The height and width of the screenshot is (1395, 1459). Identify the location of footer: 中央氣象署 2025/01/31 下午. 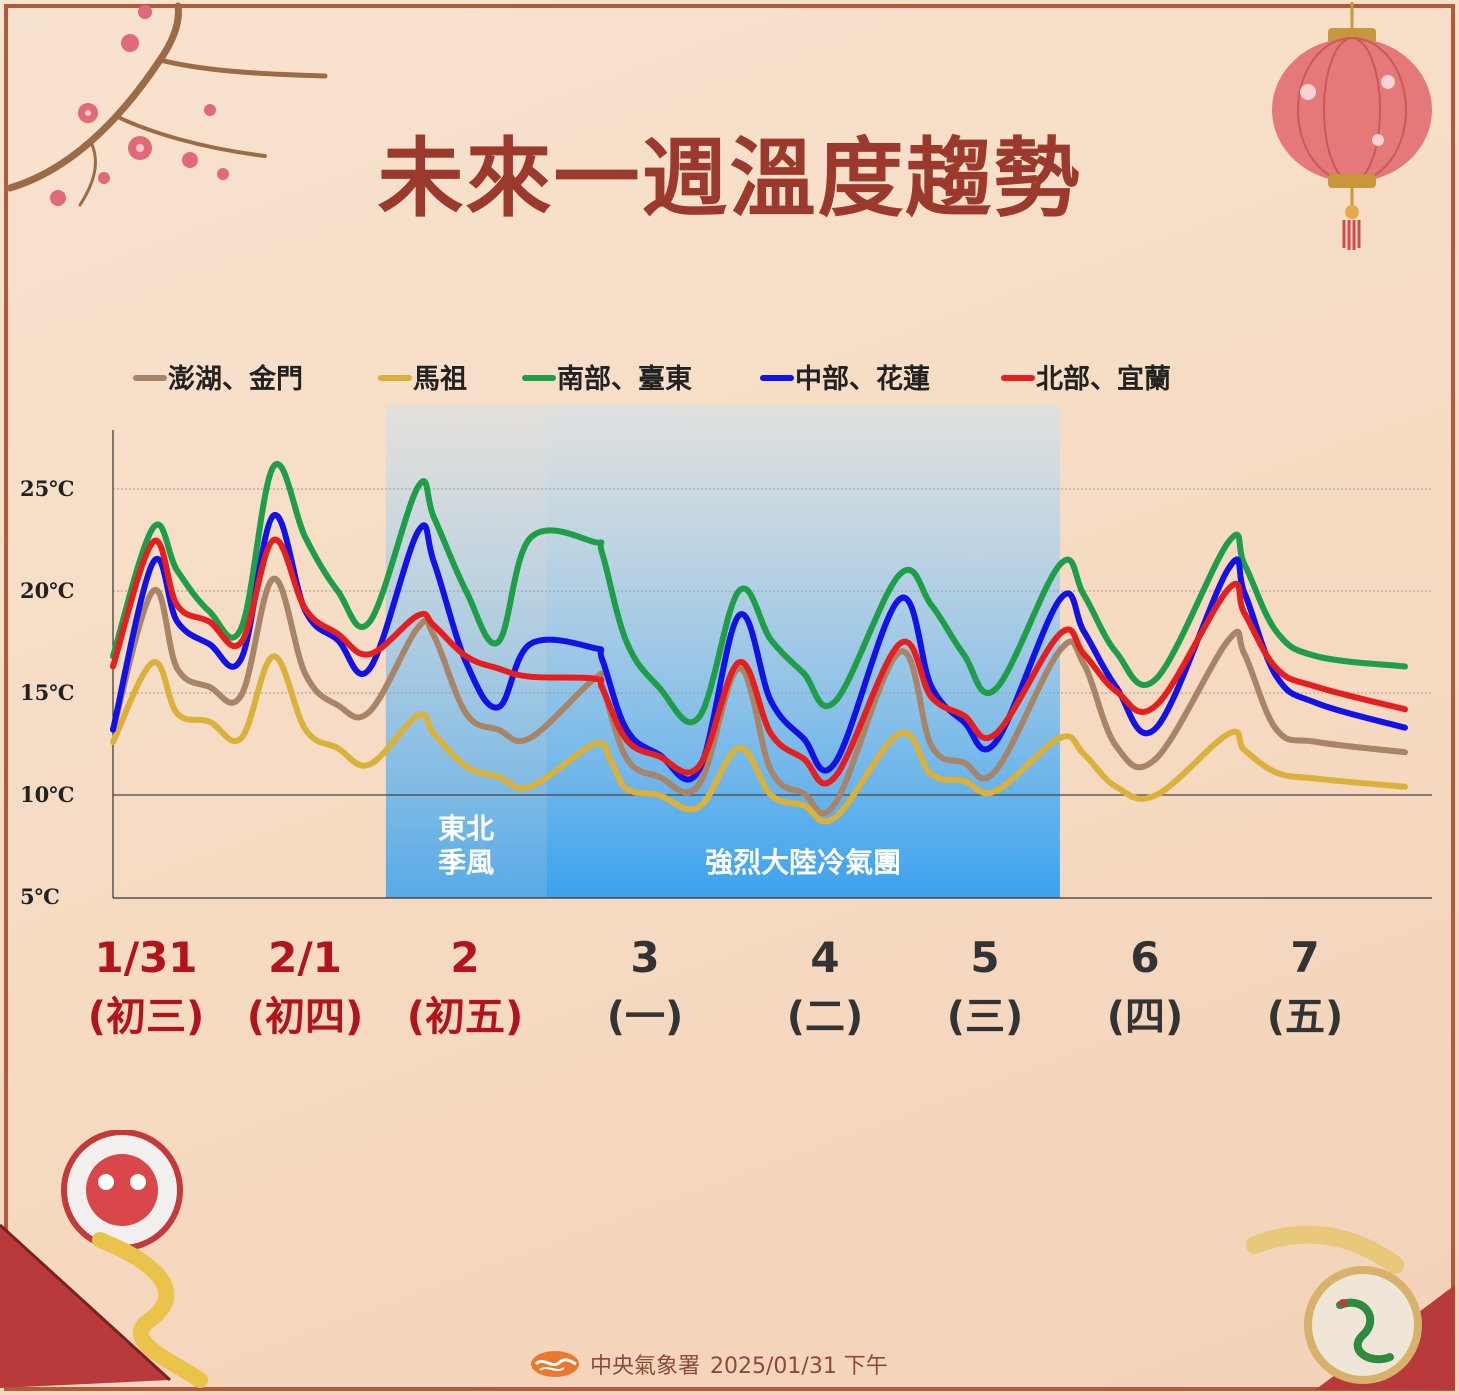
(709, 1364).